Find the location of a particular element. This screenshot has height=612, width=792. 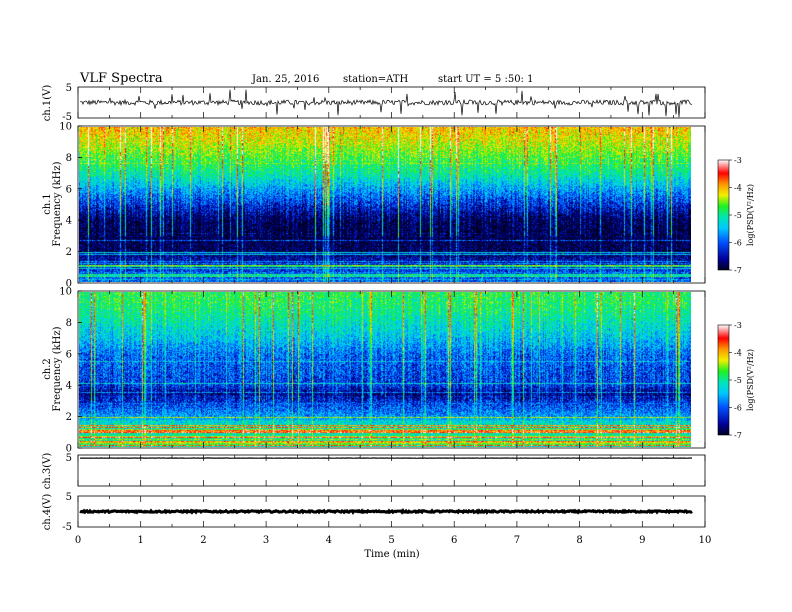

ch1-ytick-top: 5 is located at coordinates (69, 88).